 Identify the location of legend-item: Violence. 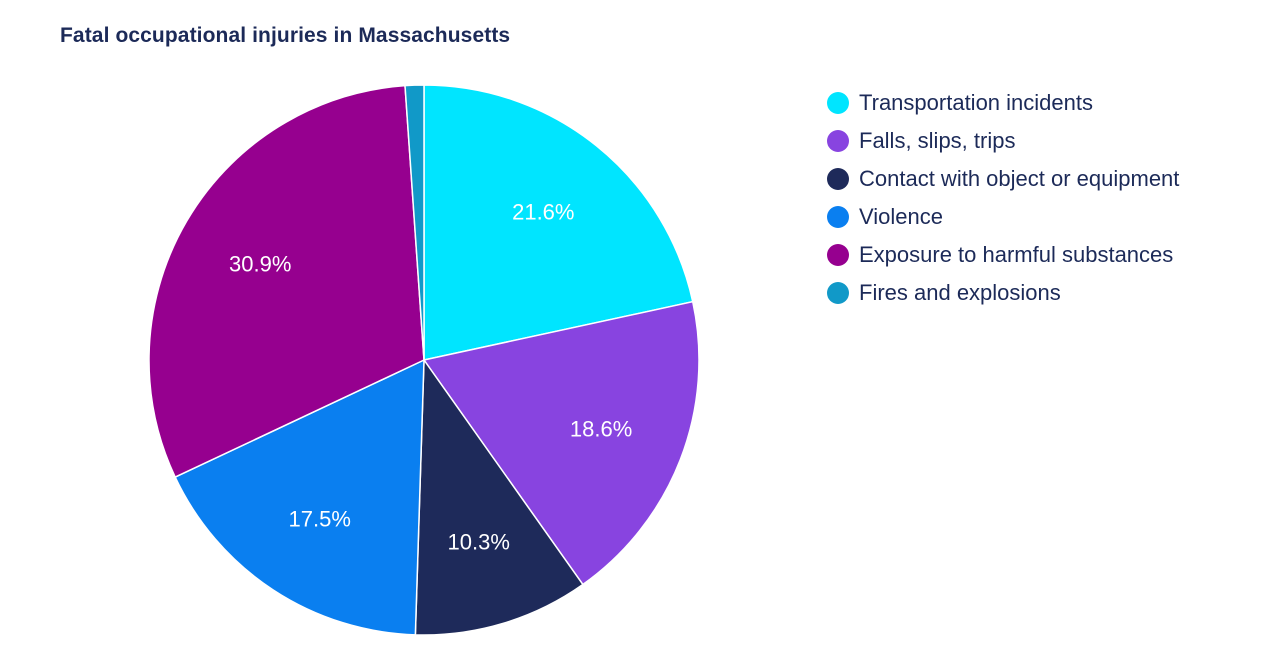
(1003, 217).